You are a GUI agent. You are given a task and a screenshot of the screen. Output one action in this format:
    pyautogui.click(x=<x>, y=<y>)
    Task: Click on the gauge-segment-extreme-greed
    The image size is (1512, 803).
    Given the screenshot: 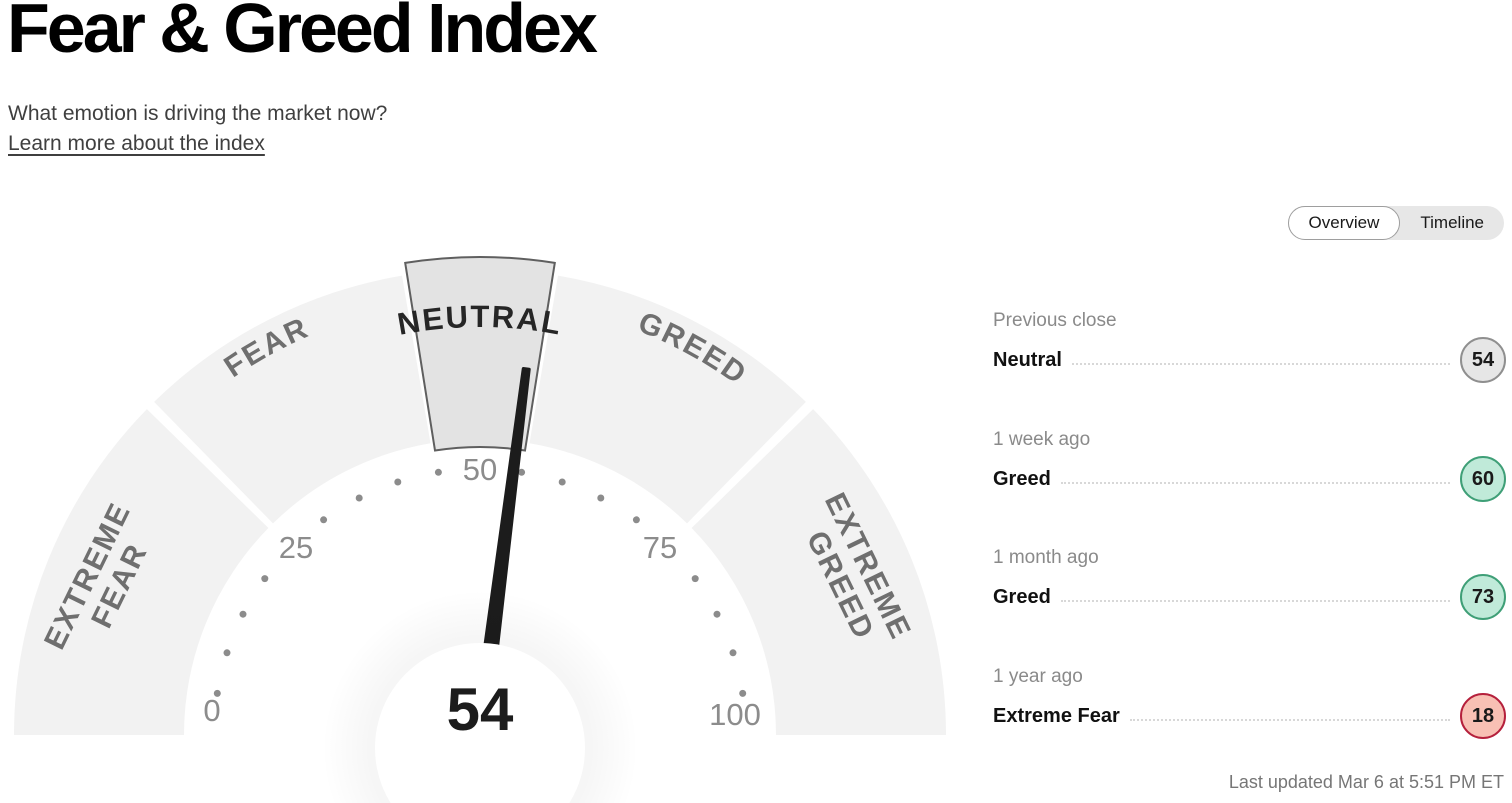 What is the action you would take?
    pyautogui.click(x=818, y=572)
    